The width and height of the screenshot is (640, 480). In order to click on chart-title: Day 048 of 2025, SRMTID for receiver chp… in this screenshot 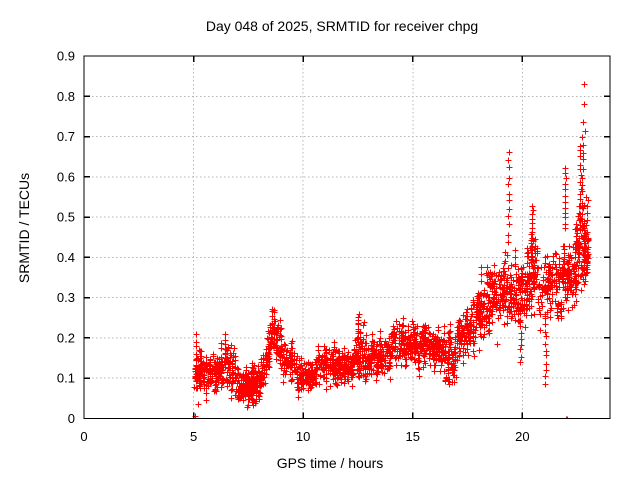, I will do `click(342, 26)`.